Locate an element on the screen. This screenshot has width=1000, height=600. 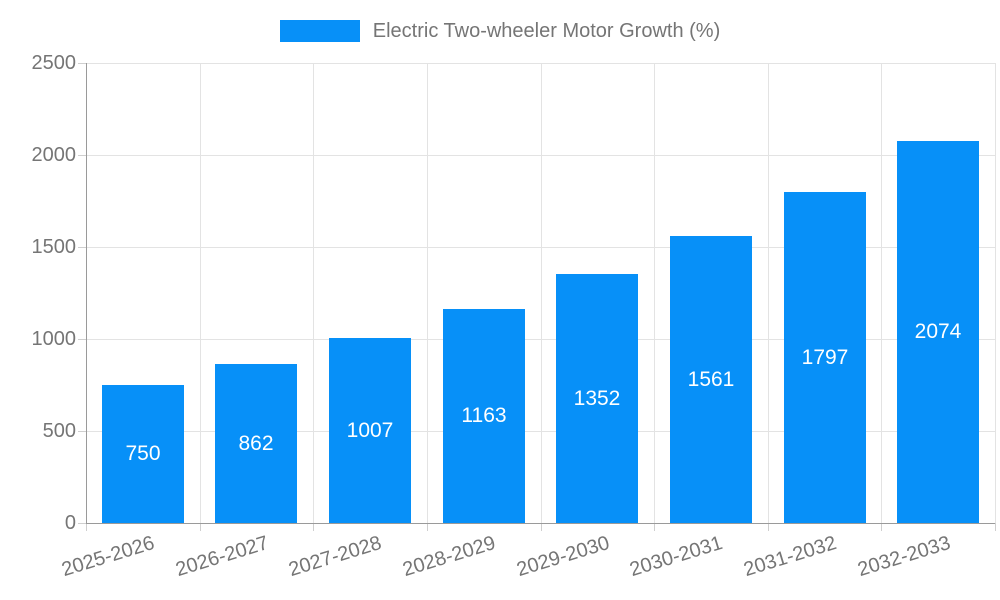
y-tick-label: 500 is located at coordinates (59, 431).